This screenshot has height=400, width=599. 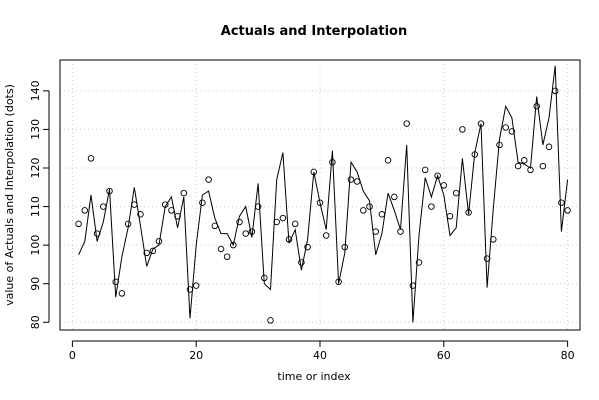 What do you see at coordinates (314, 376) in the screenshot?
I see `x-axis-label: time or index` at bounding box center [314, 376].